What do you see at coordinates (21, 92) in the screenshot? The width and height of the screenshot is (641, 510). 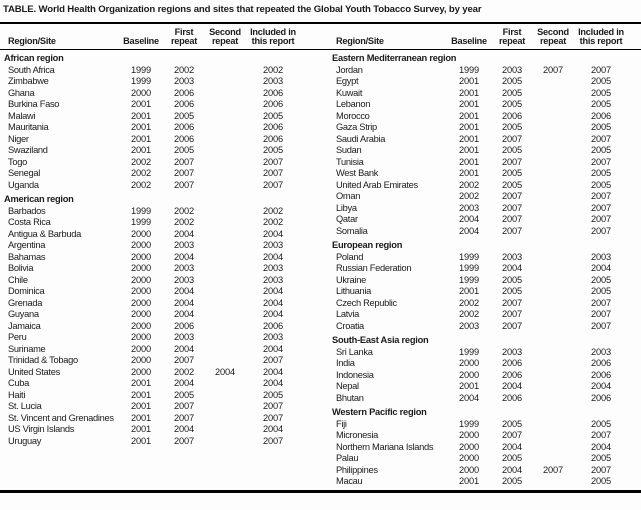 I see `site-name: Ghana` at bounding box center [21, 92].